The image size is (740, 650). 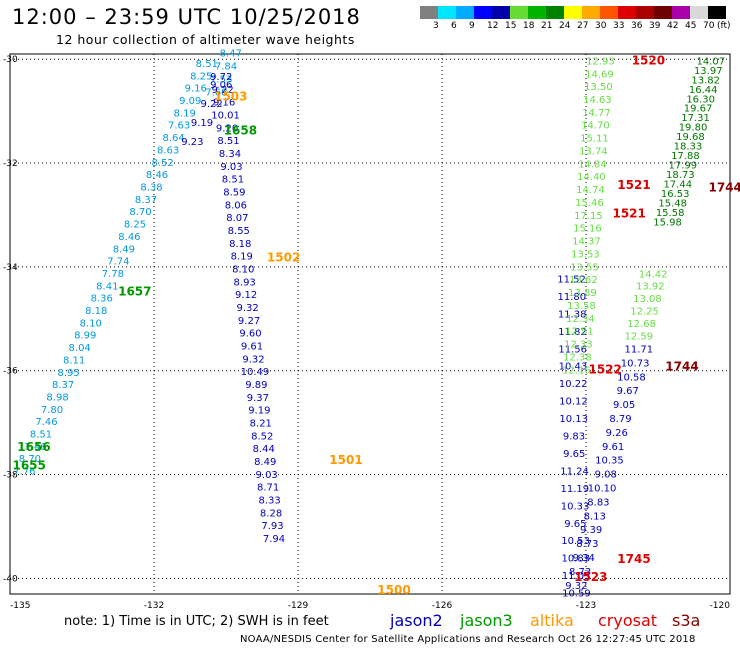 I want to click on swh-value: 10.35, so click(x=609, y=461).